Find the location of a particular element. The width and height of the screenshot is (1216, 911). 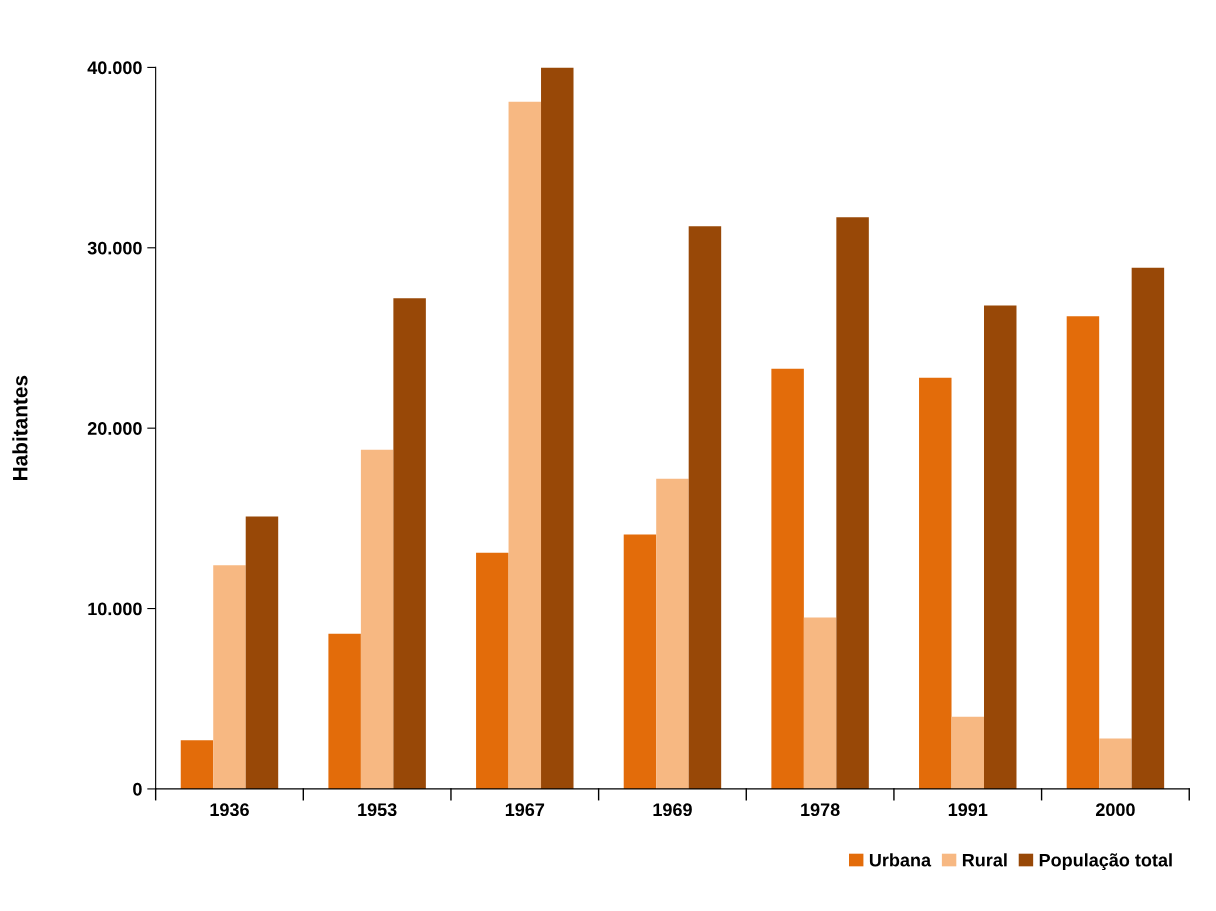

x-tick-label: 1953 is located at coordinates (377, 810).